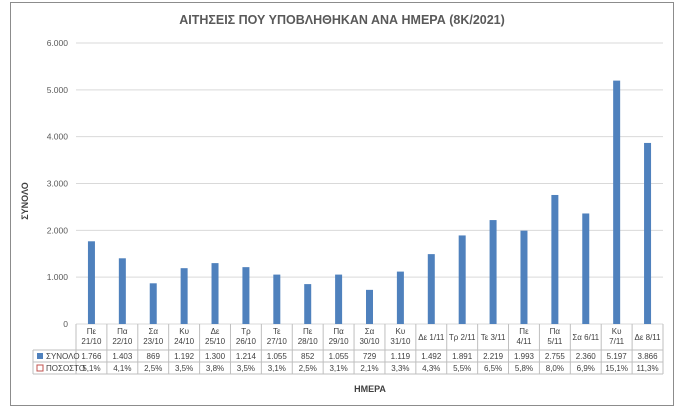 The width and height of the screenshot is (684, 411). Describe the element at coordinates (431, 337) in the screenshot. I see `x-tick-label: Δε 1/11` at that location.